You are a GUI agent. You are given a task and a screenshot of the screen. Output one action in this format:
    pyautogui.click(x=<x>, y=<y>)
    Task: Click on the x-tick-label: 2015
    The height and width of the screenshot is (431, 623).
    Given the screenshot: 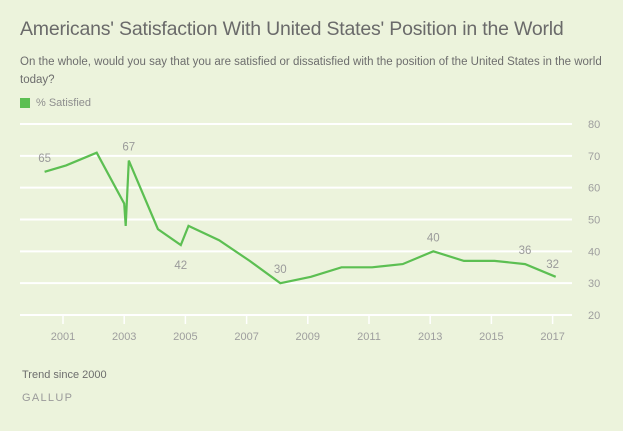 What is the action you would take?
    pyautogui.click(x=491, y=337)
    